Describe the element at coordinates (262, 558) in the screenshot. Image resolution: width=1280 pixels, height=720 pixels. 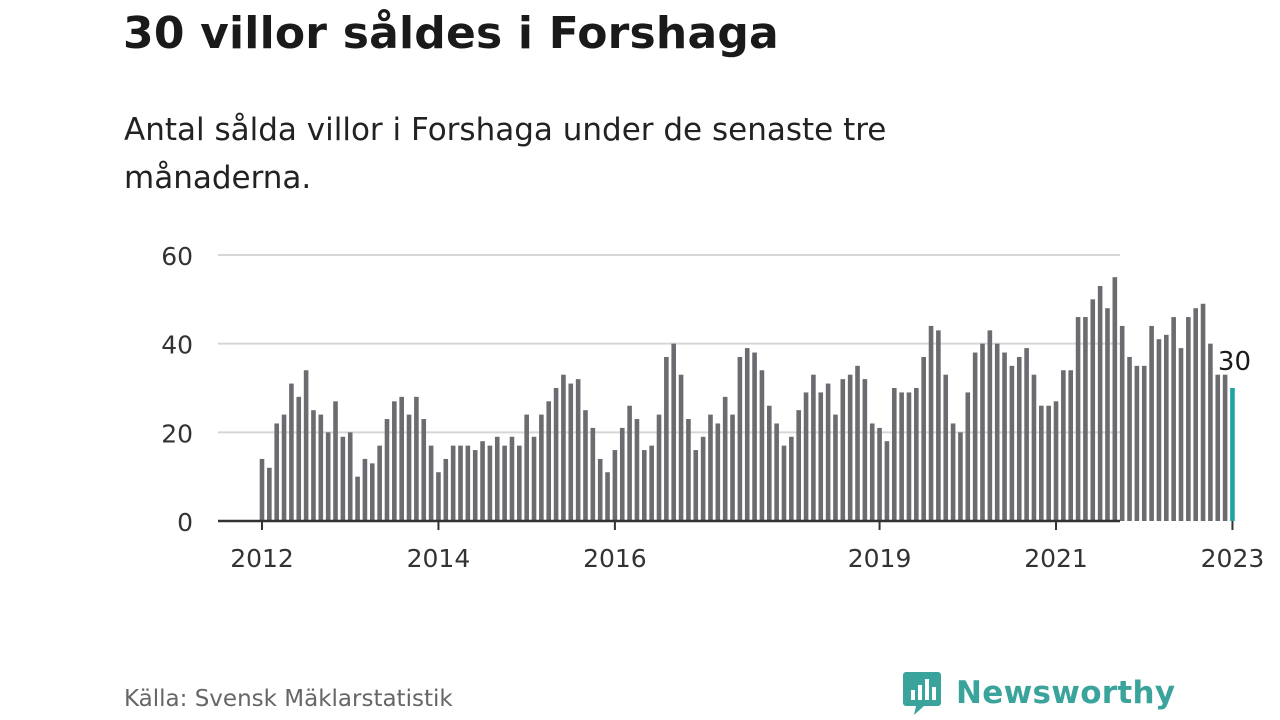
I see `x-tick-label: 2012` at that location.